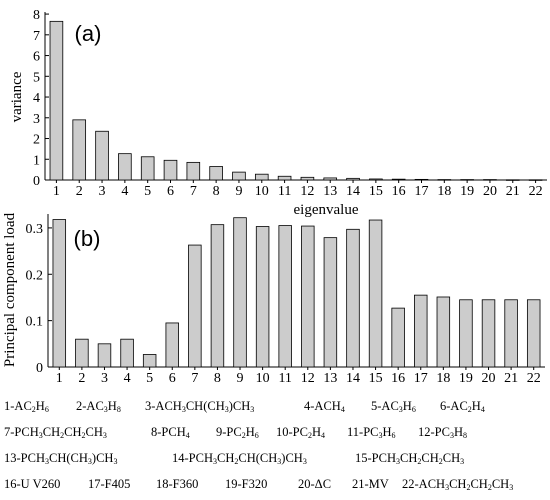  What do you see at coordinates (40, 484) in the screenshot?
I see `legend-formula: U V260` at bounding box center [40, 484].